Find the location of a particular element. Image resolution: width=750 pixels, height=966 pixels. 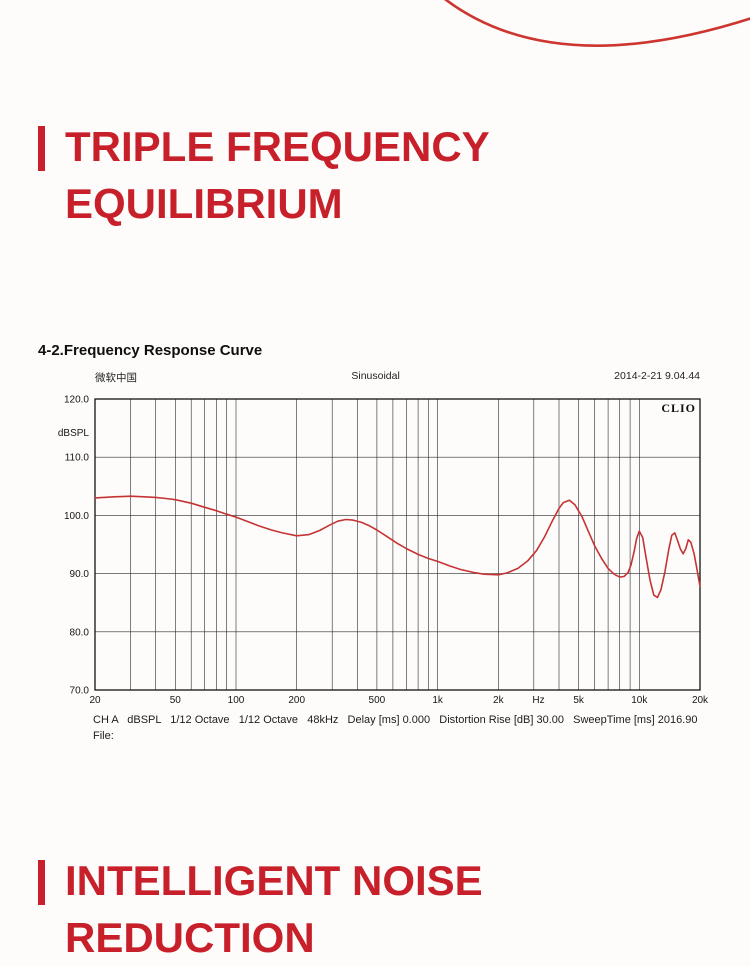

section-title: 4-2.Frequency Response Curve is located at coordinates (150, 350).